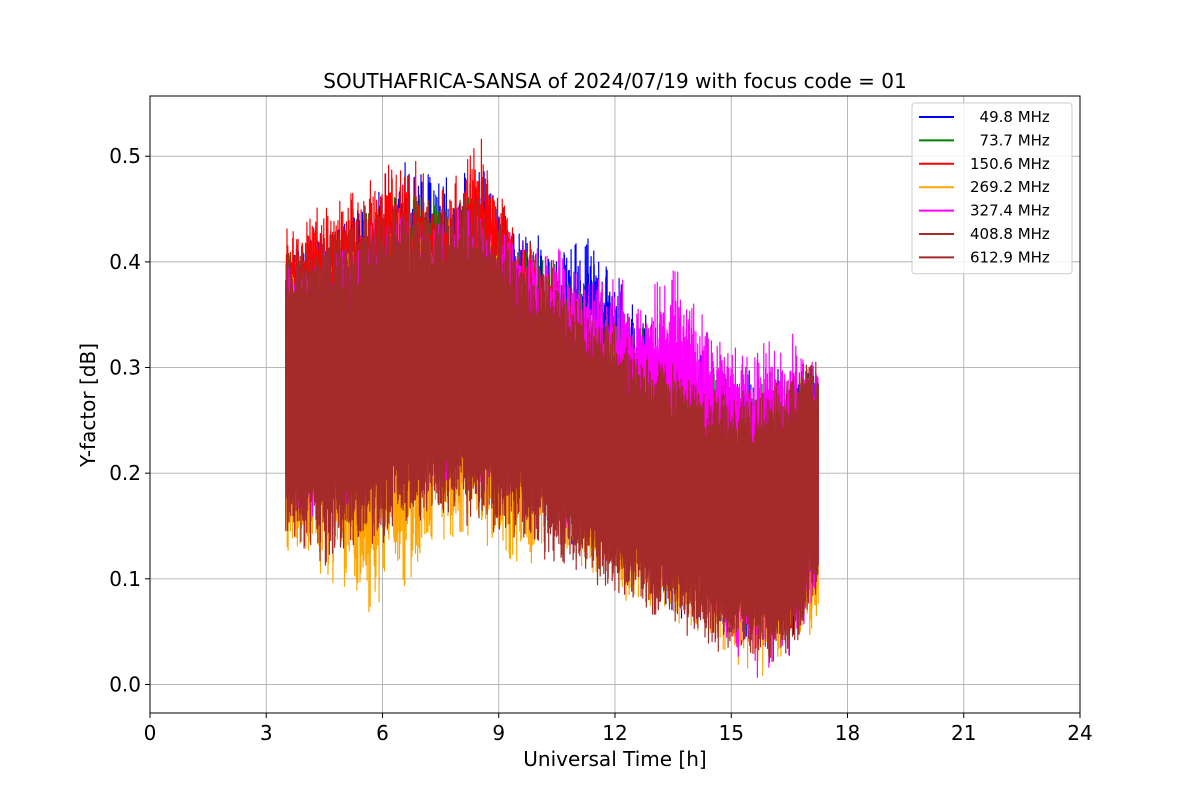 The width and height of the screenshot is (1200, 800). Describe the element at coordinates (150, 733) in the screenshot. I see `x-tick-label: 0` at that location.